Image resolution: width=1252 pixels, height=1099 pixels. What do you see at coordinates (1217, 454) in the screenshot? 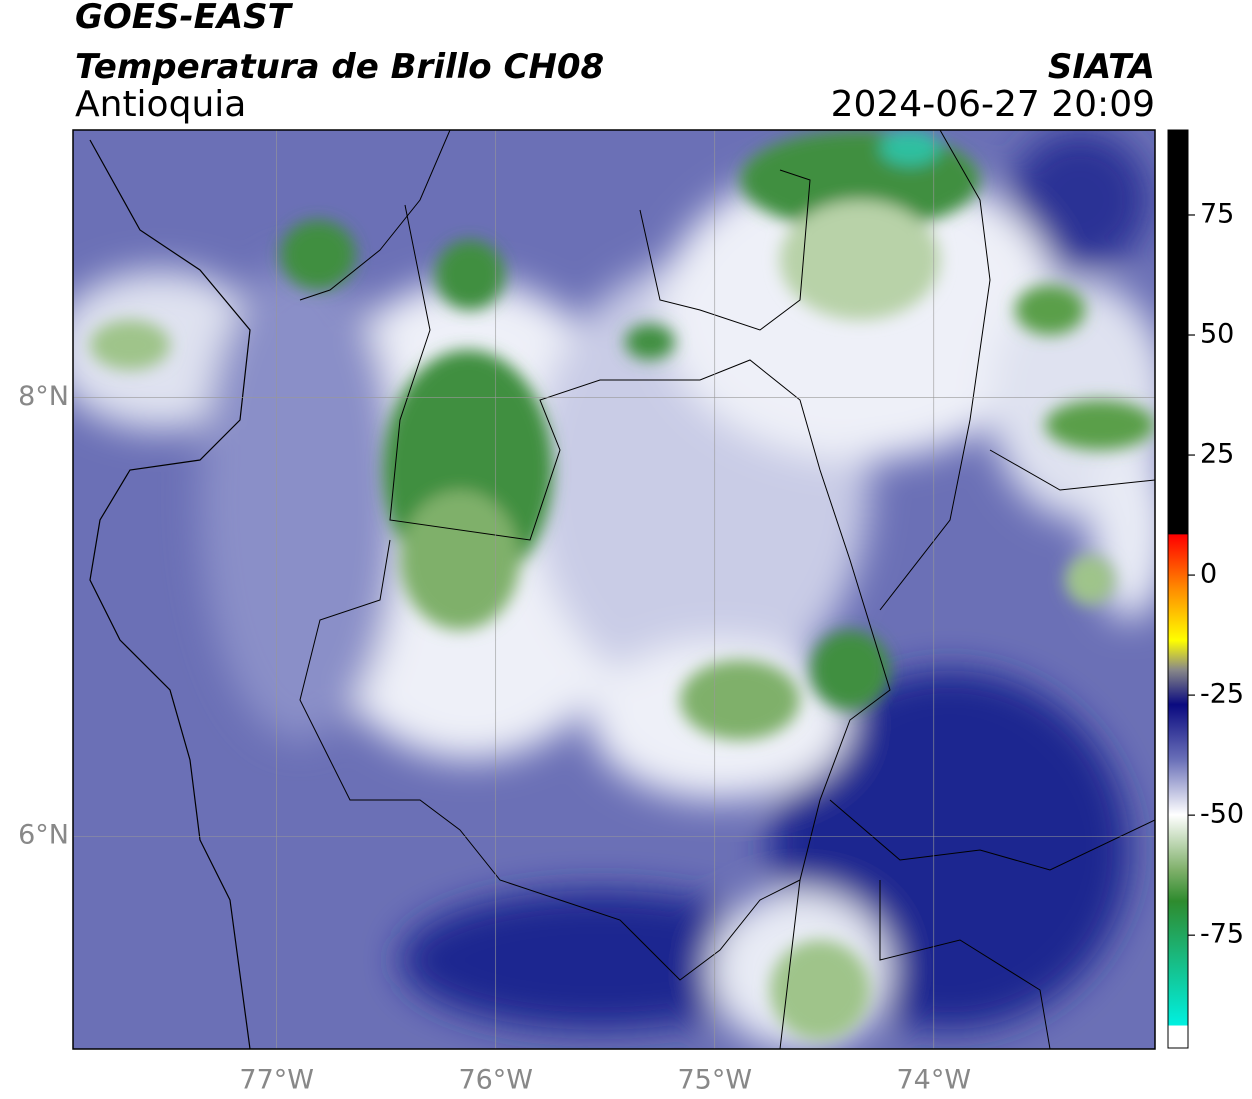
I see `colorbar-tick-label: 25` at bounding box center [1217, 454].